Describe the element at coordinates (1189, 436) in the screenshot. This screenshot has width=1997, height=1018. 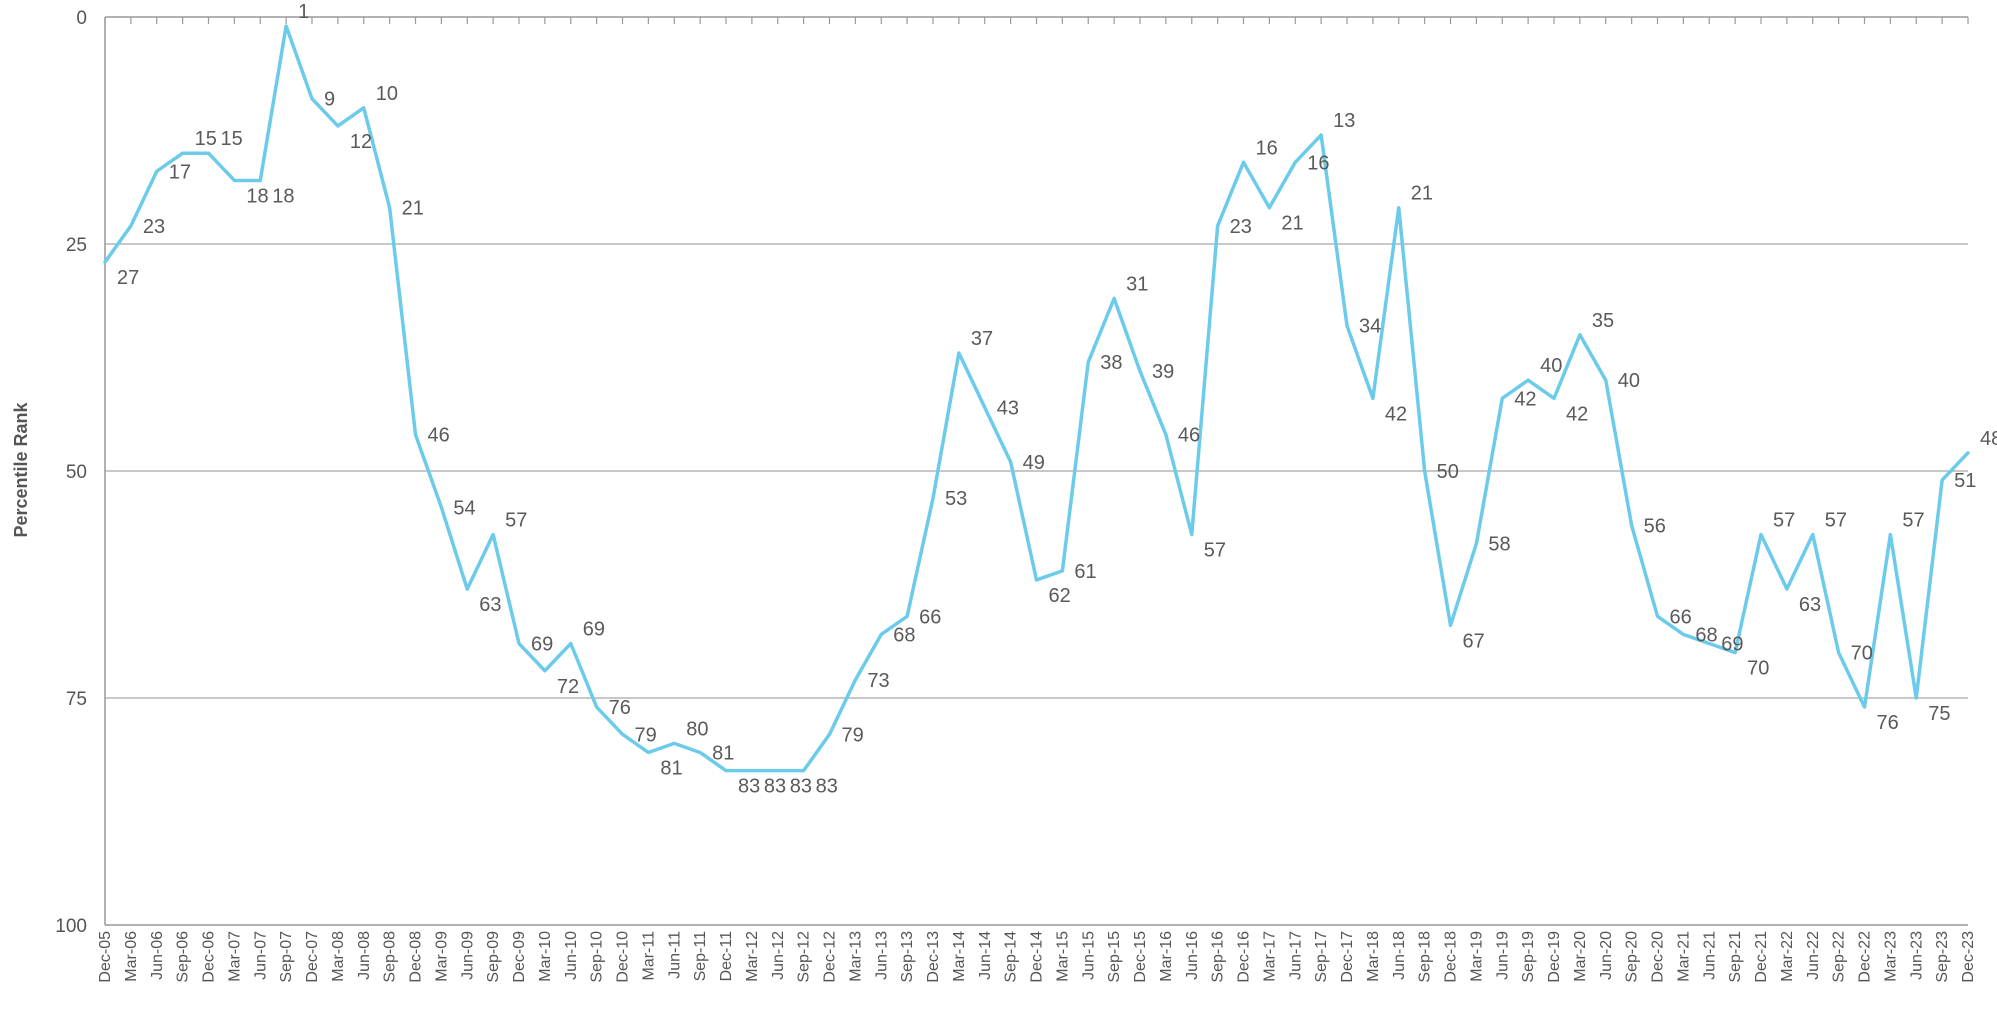
I see `data-label: 46` at that location.